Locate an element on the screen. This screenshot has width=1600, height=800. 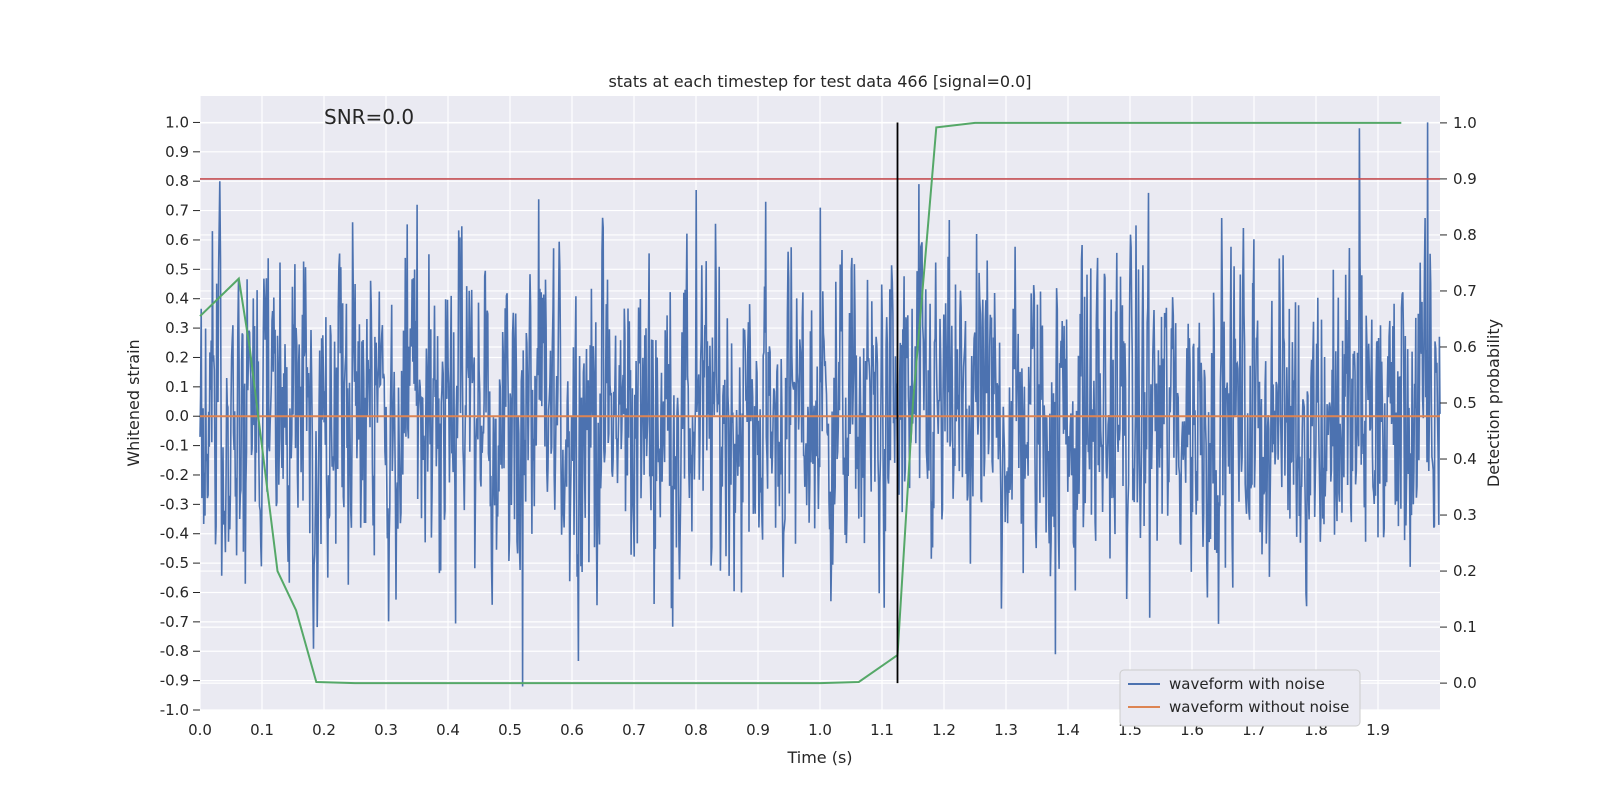
legend-box is located at coordinates (1240, 698).